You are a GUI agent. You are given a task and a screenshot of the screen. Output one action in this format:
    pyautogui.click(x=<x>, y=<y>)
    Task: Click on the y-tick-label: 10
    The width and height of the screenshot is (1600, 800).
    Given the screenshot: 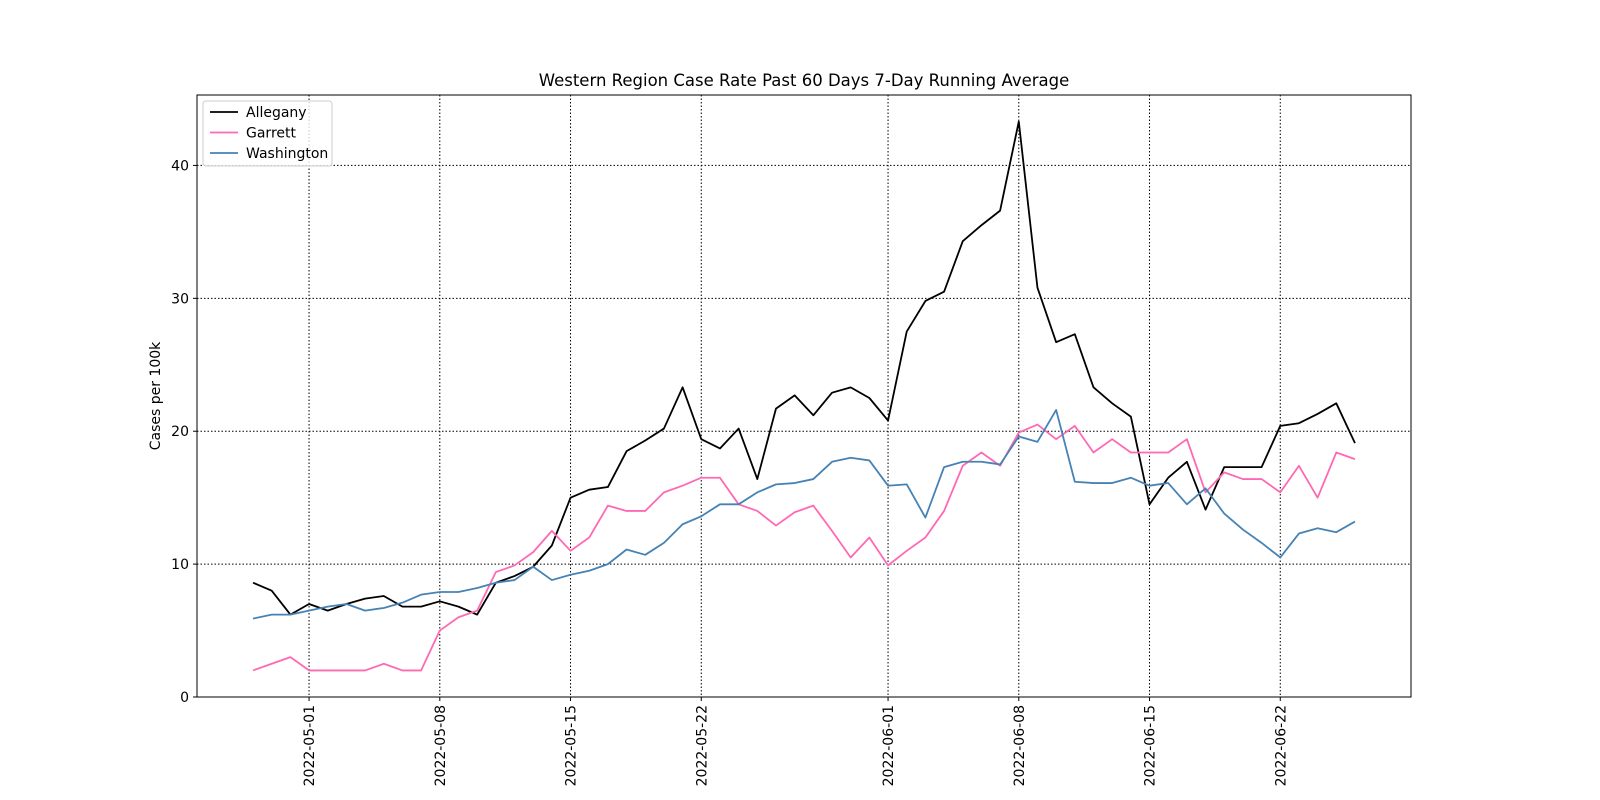 What is the action you would take?
    pyautogui.click(x=180, y=565)
    